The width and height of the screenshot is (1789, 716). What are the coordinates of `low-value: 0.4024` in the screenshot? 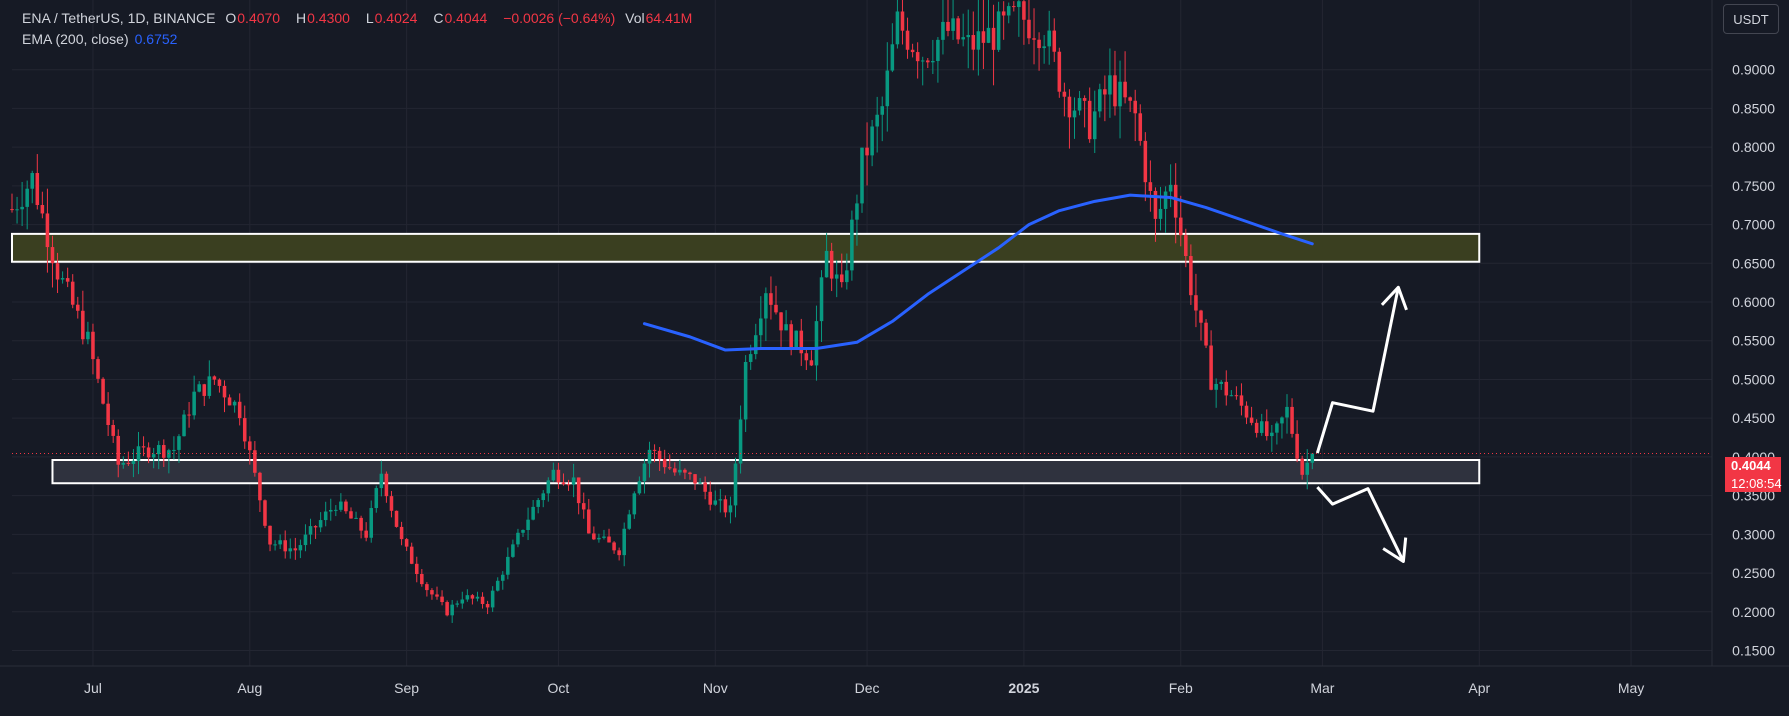 It's located at (396, 18).